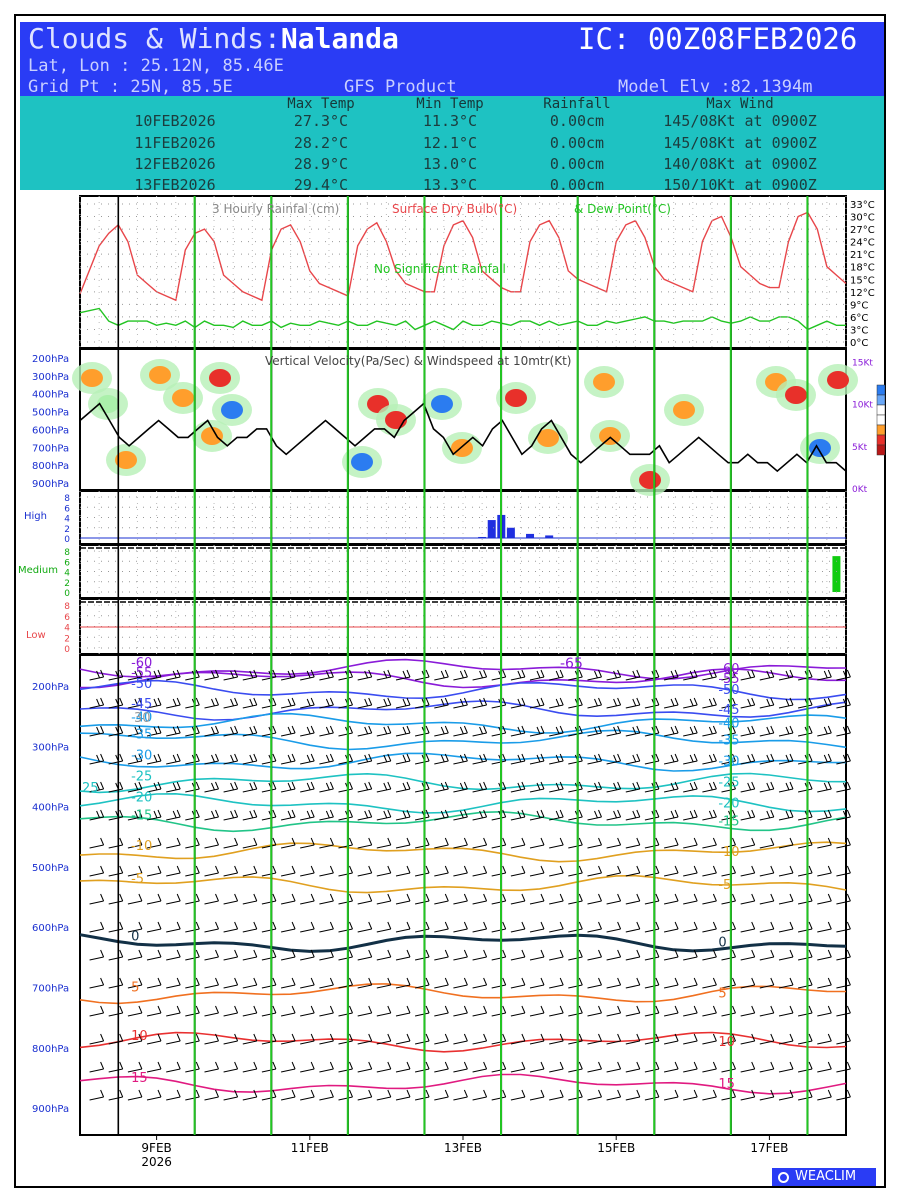  What do you see at coordinates (321, 121) in the screenshot?
I see `row-max-temp: 27.3°C` at bounding box center [321, 121].